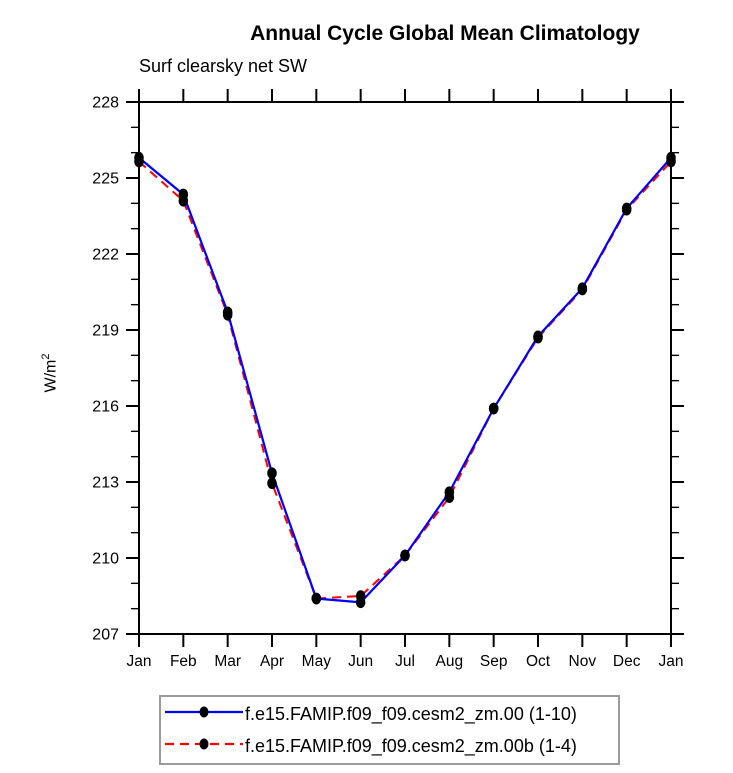  What do you see at coordinates (105, 407) in the screenshot?
I see `y-tick-label: 216` at bounding box center [105, 407].